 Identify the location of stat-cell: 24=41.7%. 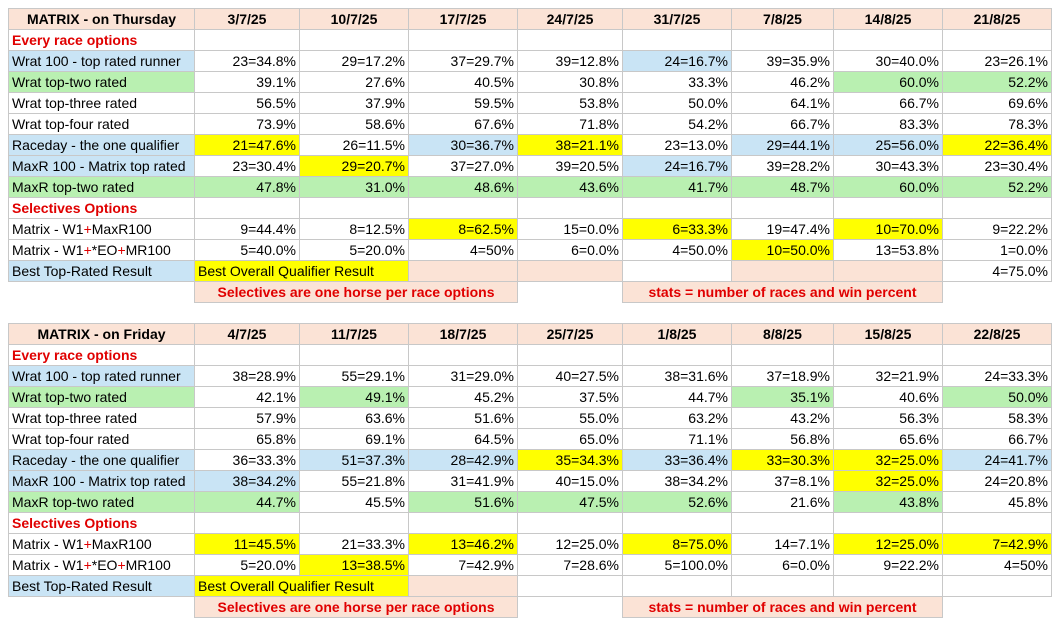
(997, 460).